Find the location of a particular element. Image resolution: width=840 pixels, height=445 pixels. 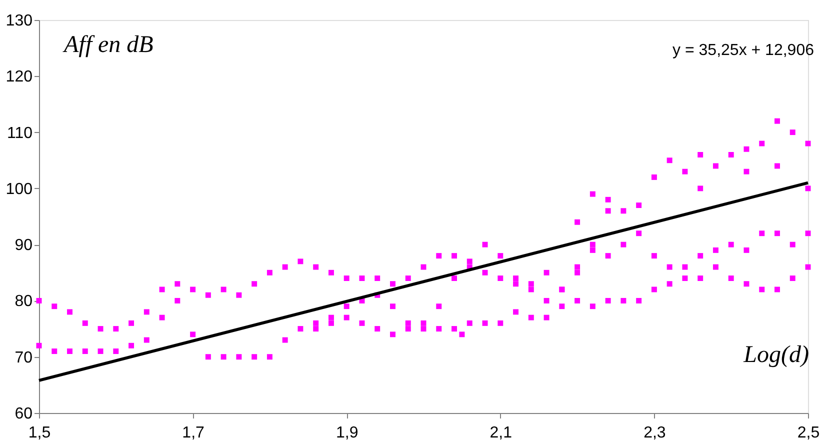

x-tick-label: 1,9 is located at coordinates (347, 433).